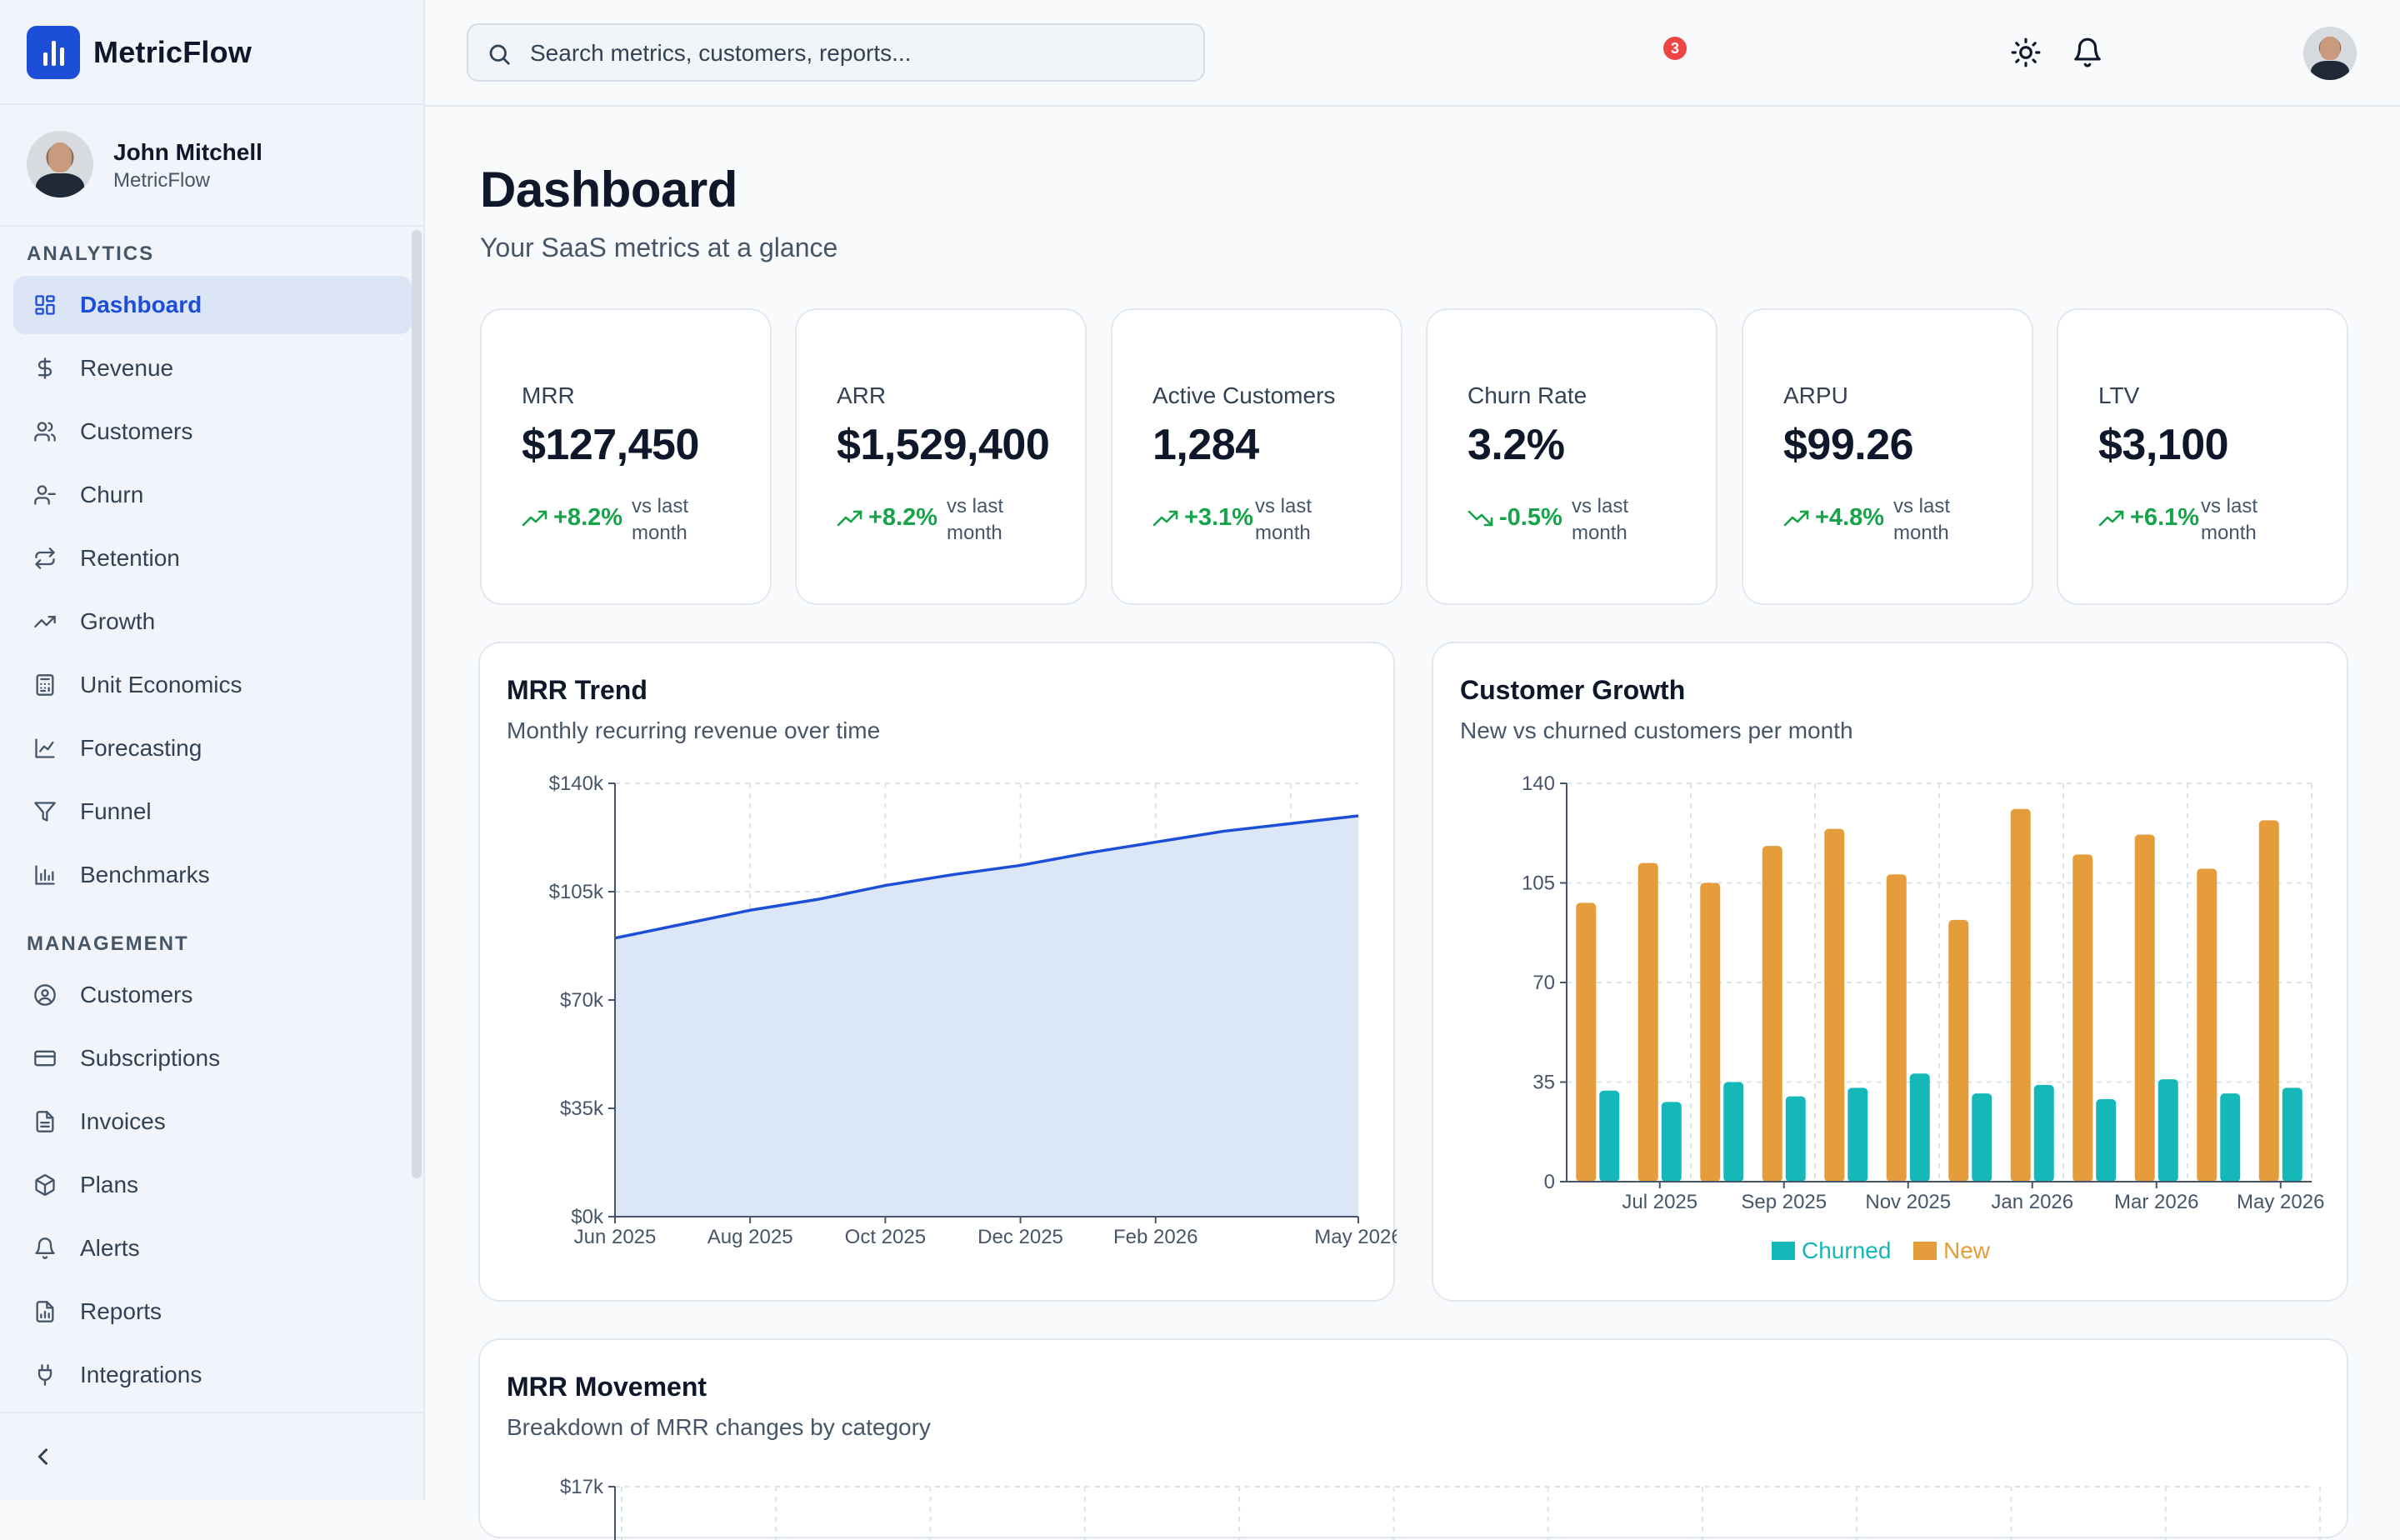  What do you see at coordinates (1516, 445) in the screenshot?
I see `kpi-value: 3.2%` at bounding box center [1516, 445].